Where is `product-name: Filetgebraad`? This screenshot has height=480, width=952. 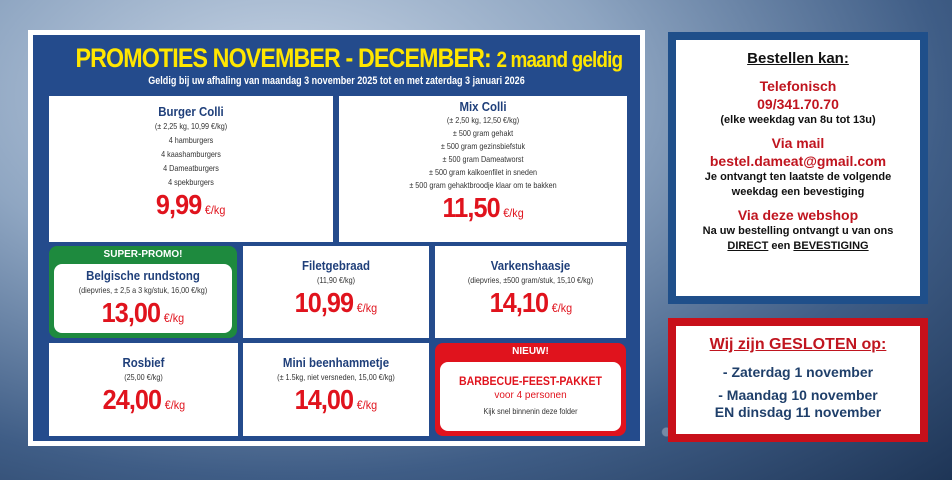 product-name: Filetgebraad is located at coordinates (336, 265).